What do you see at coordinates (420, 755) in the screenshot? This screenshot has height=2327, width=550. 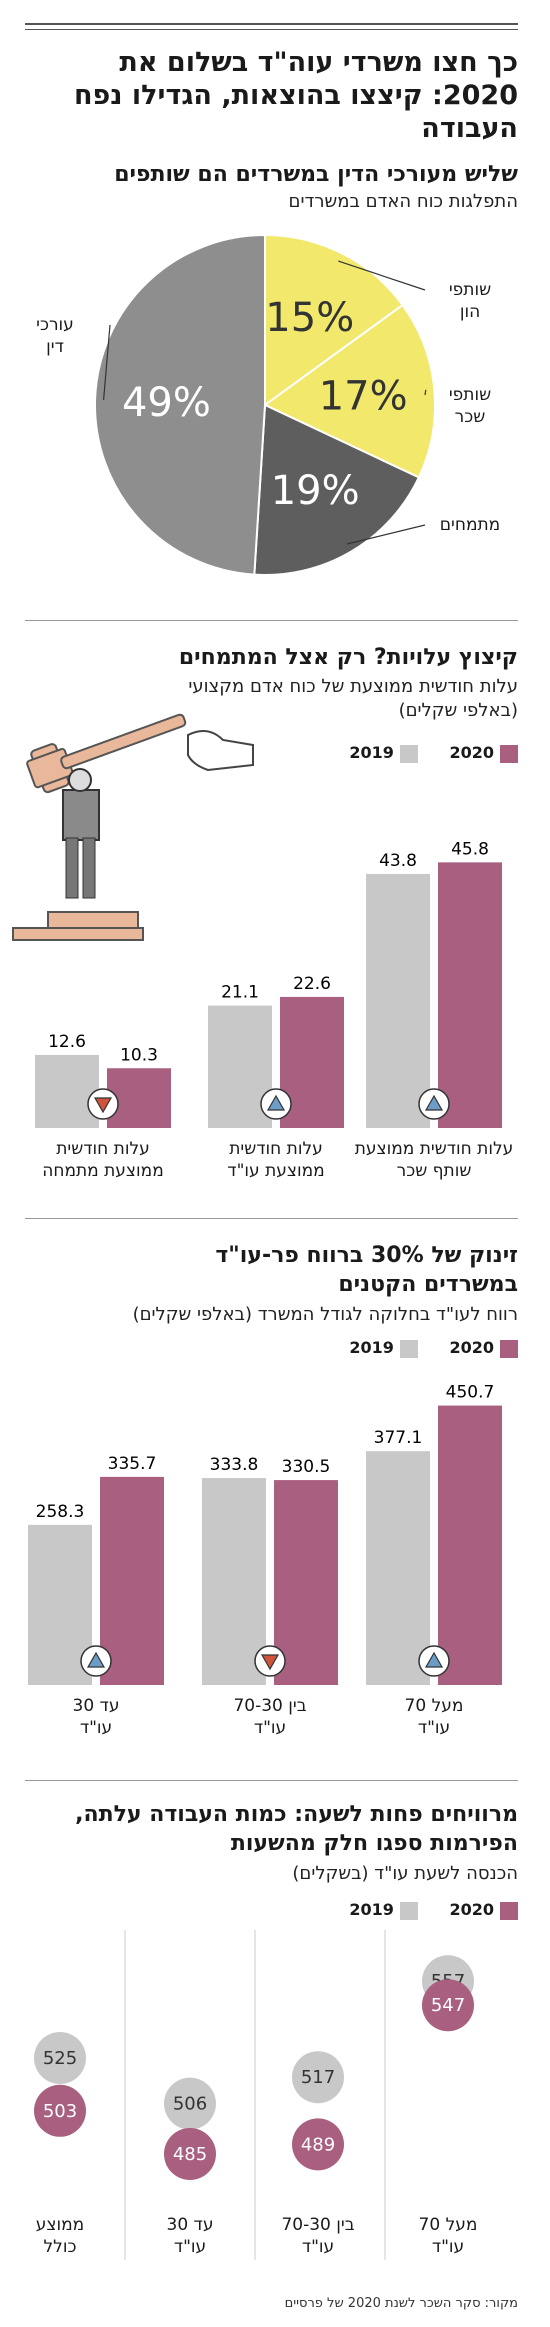 I see `costs-legend: 2020 2019` at bounding box center [420, 755].